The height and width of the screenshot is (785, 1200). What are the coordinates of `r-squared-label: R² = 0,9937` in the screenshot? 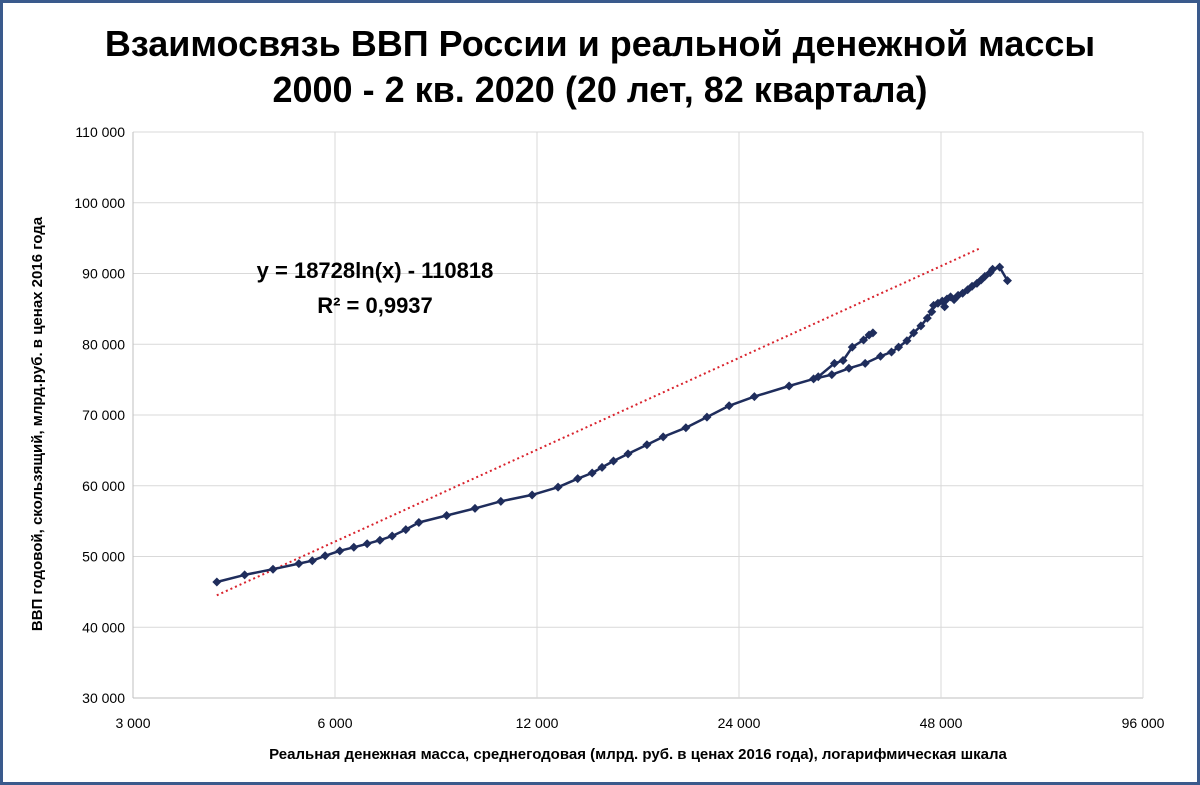 It's located at (375, 305).